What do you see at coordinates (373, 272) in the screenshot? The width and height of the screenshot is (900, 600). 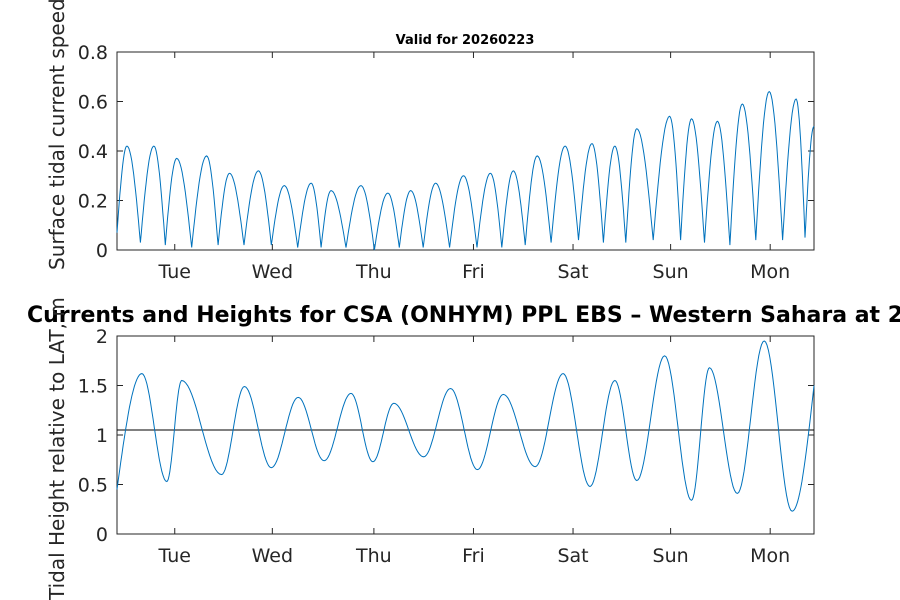 I see `current-speed-x-tick-label: Thu` at bounding box center [373, 272].